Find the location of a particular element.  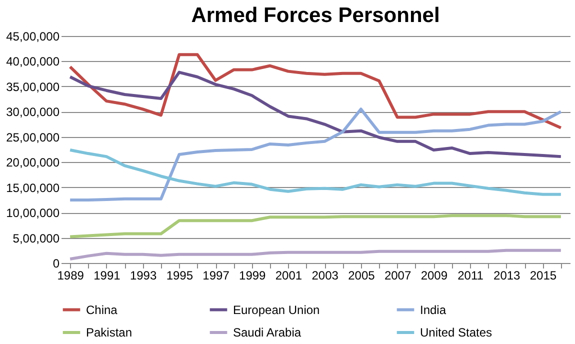

y-tick-label: 0 is located at coordinates (56, 263).